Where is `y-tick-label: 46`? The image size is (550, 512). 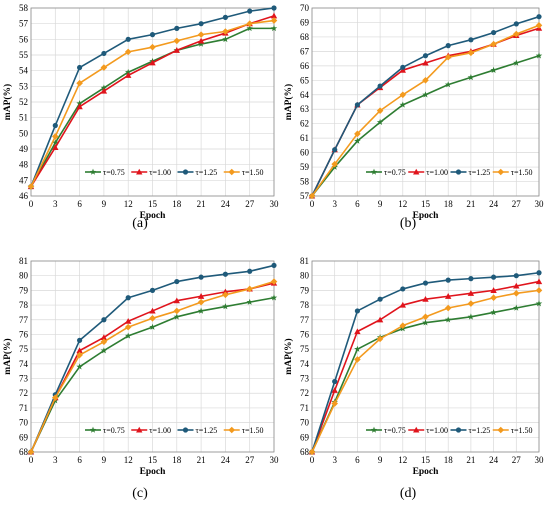 y-tick-label: 46 is located at coordinates (24, 196).